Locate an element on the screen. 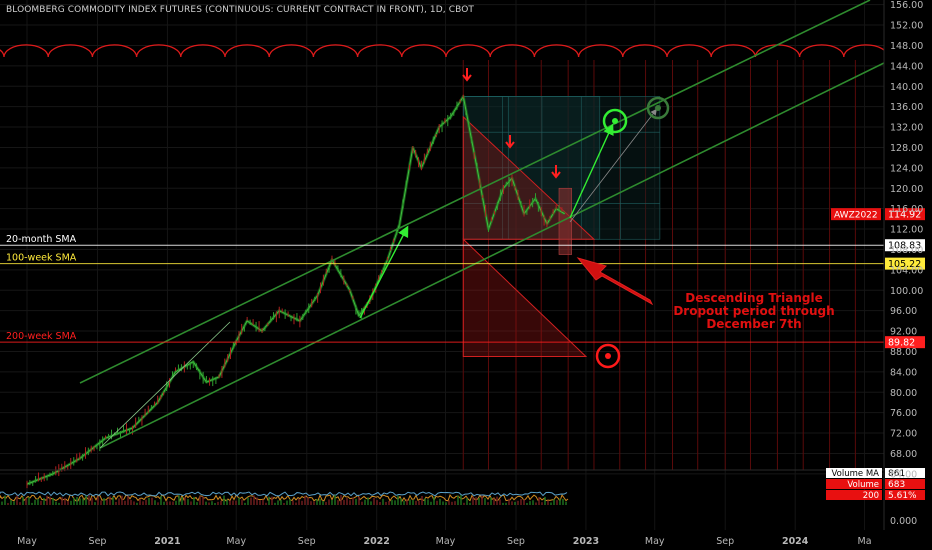 The image size is (932, 550). y-tick-label: 148.00 is located at coordinates (906, 46).